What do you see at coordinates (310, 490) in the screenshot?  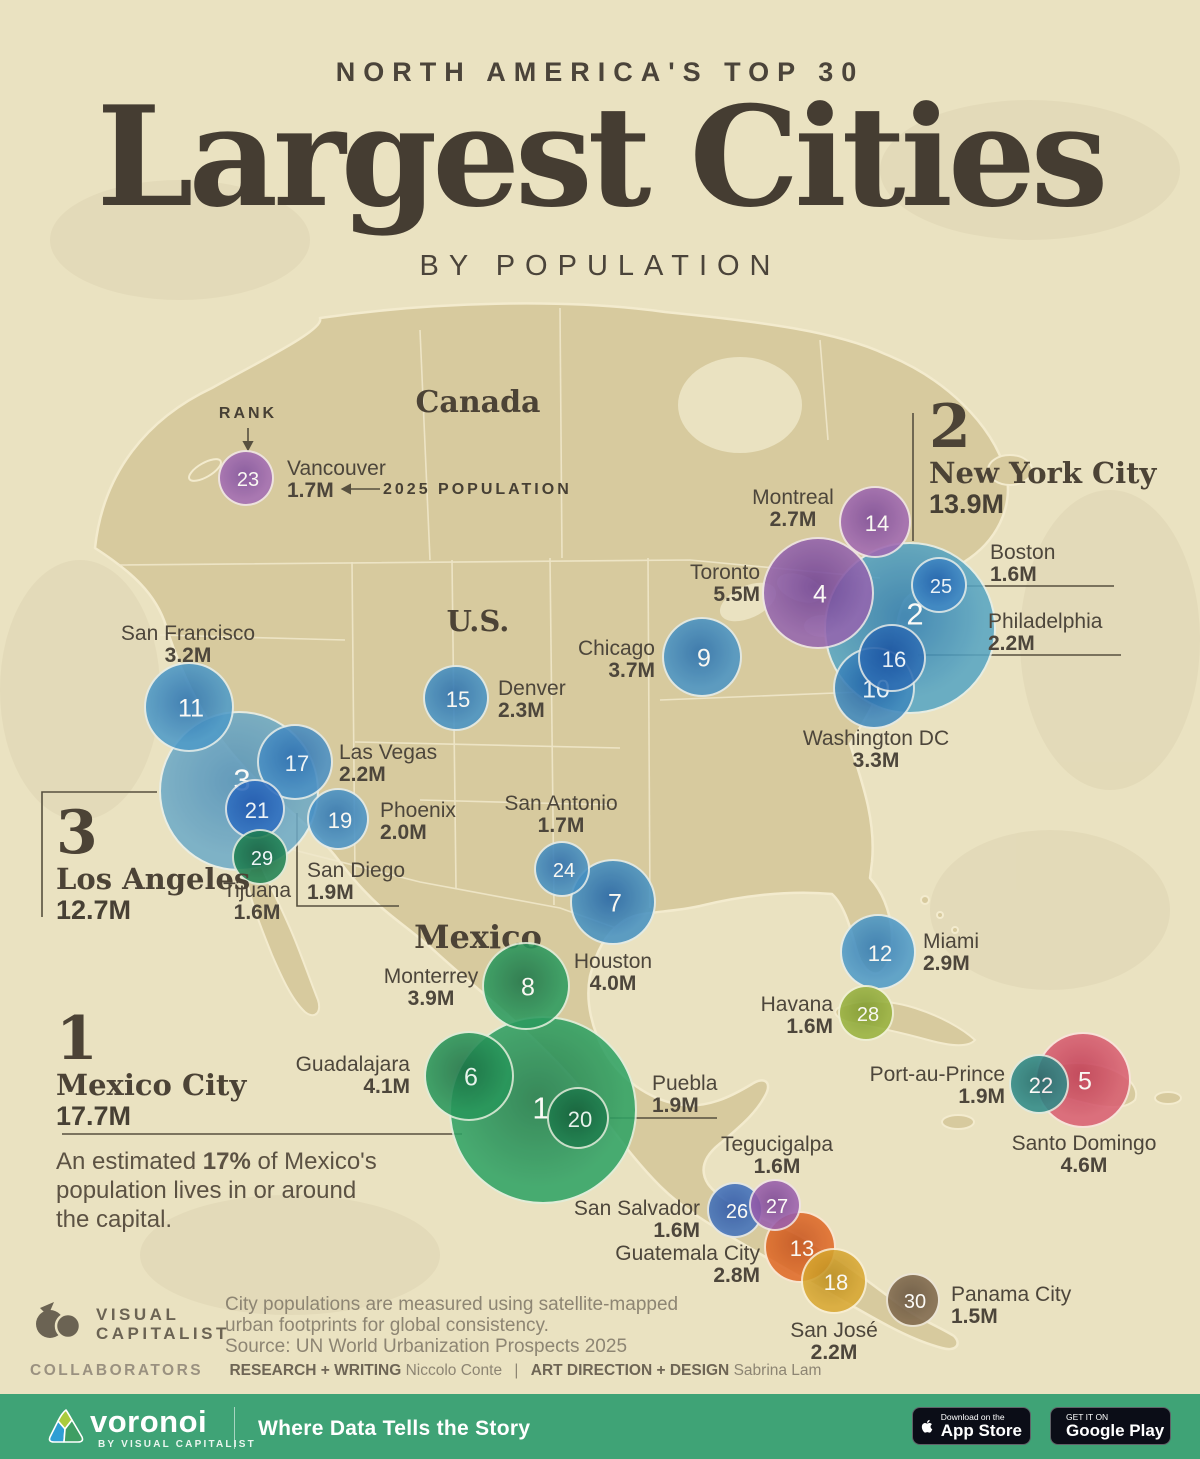 I see `legend-city-population: 1.7M` at bounding box center [310, 490].